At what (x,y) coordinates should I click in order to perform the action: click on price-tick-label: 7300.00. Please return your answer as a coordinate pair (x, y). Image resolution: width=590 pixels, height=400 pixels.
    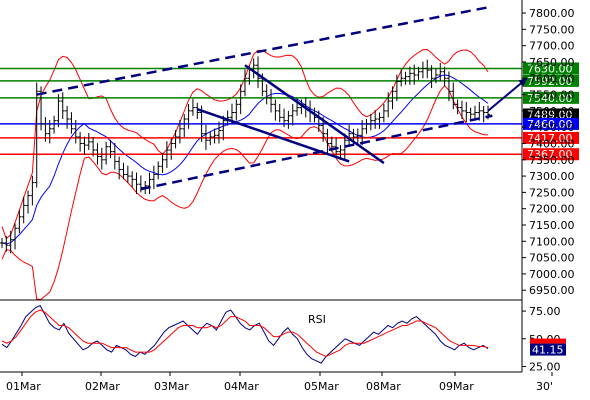
    Looking at the image, I should click on (552, 176).